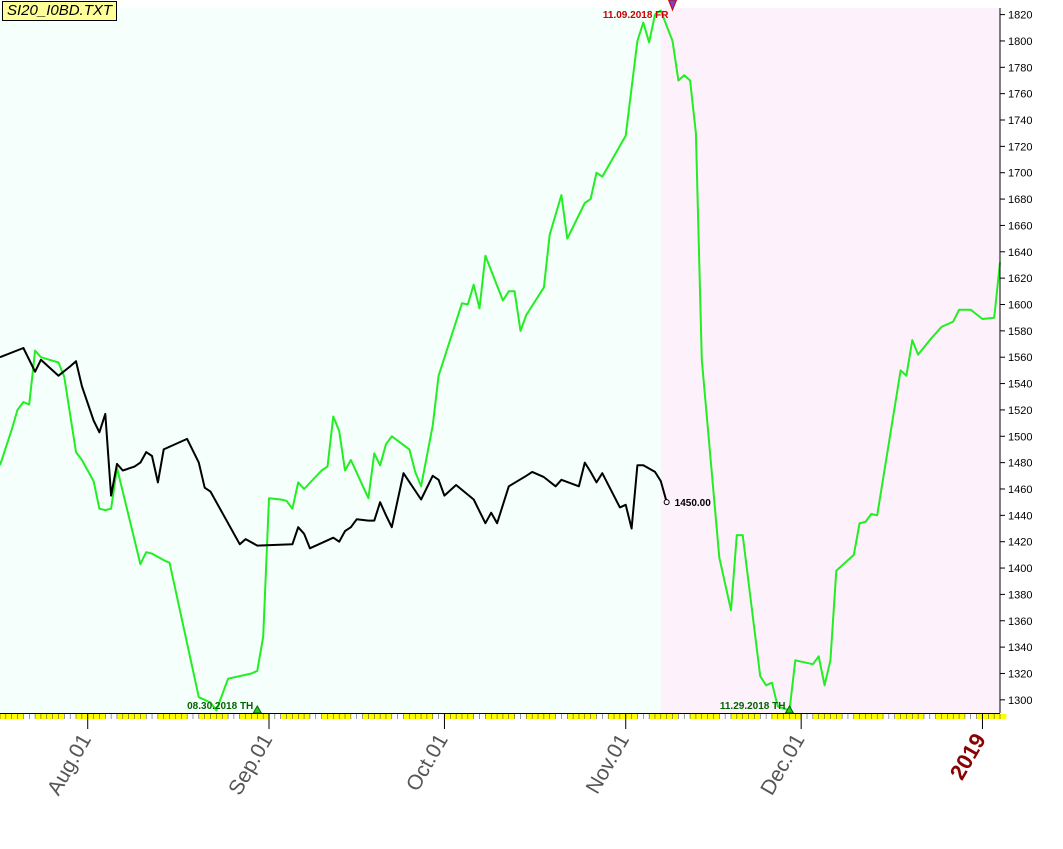  What do you see at coordinates (672, 6) in the screenshot?
I see `high-marker` at bounding box center [672, 6].